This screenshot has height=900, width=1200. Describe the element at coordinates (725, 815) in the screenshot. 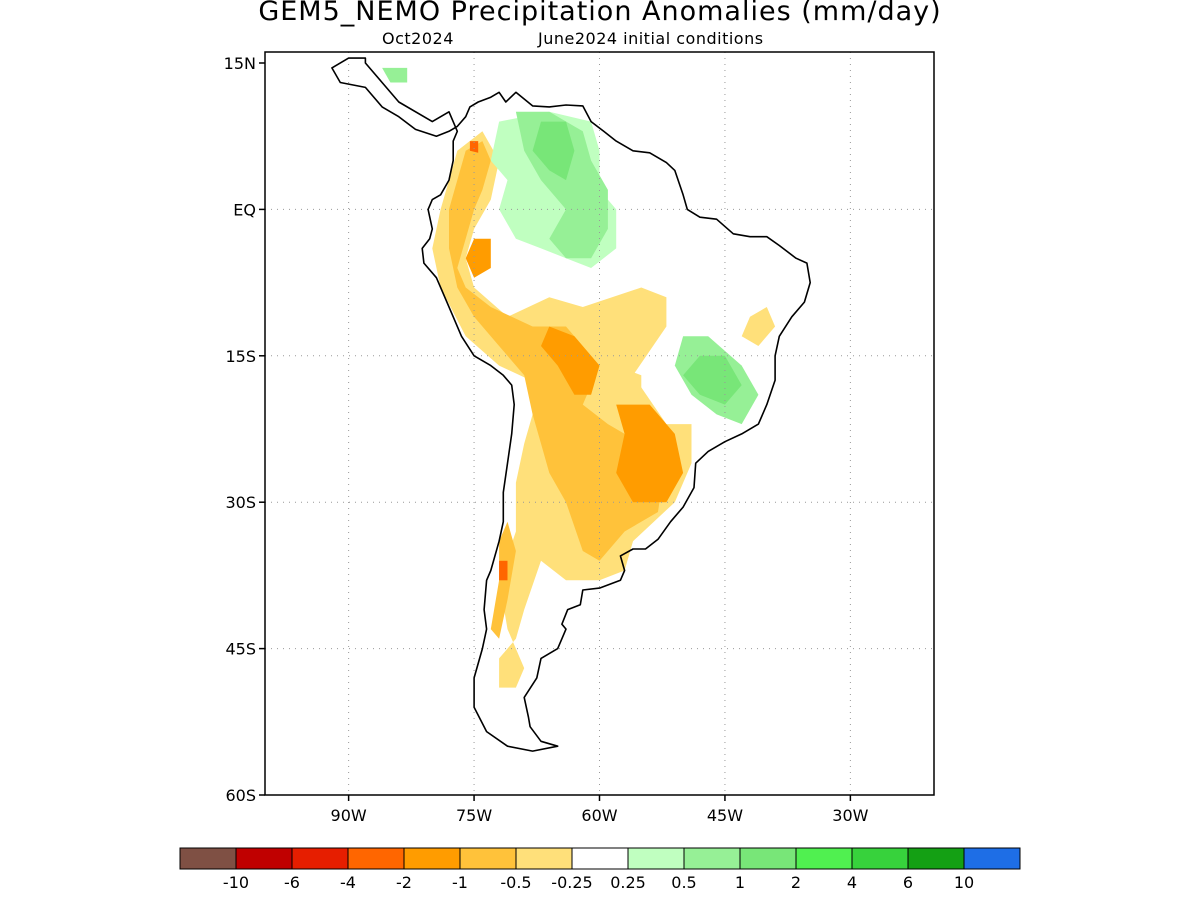

I see `lon-tick-label: 45W` at that location.